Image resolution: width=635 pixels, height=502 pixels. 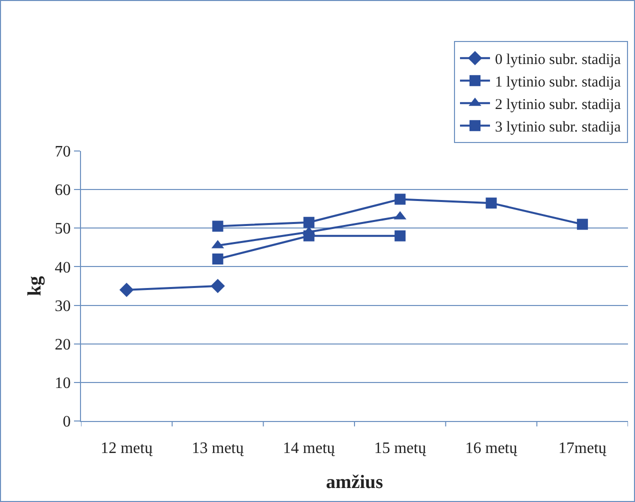 What do you see at coordinates (558, 82) in the screenshot?
I see `legend-label: 1 lytinio subr. stadija` at bounding box center [558, 82].